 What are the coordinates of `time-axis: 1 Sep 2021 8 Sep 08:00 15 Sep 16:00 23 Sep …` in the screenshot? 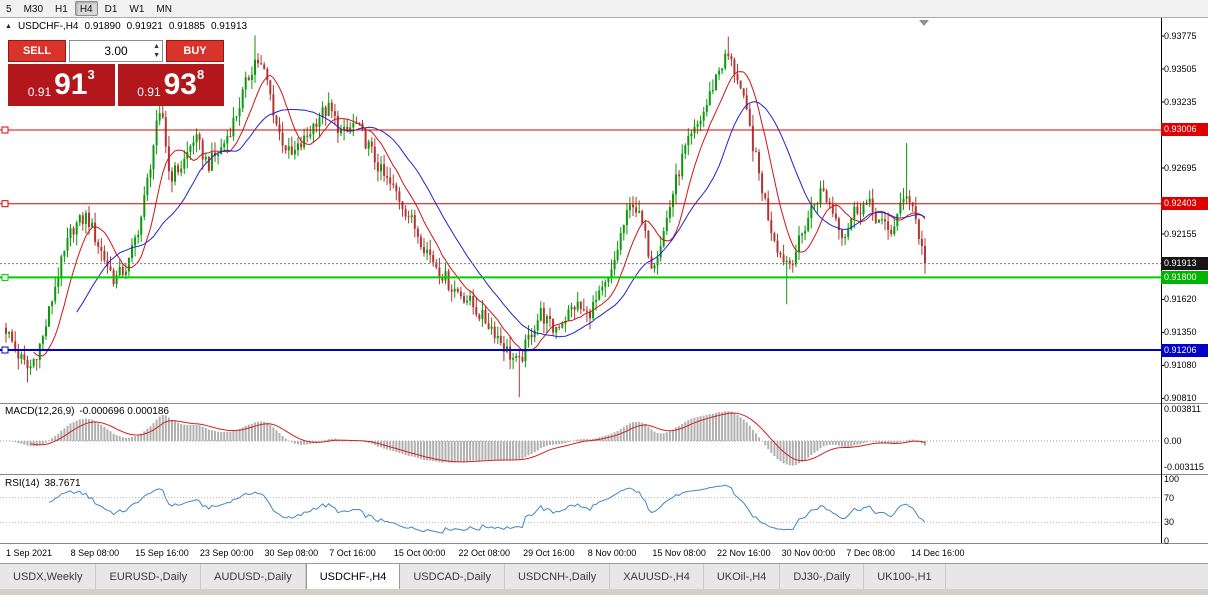 It's located at (580, 553).